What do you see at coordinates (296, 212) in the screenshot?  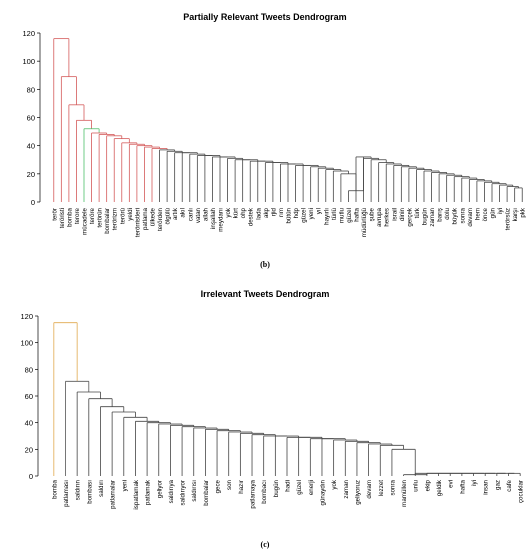 I see `leaf-label: hdp` at bounding box center [296, 212].